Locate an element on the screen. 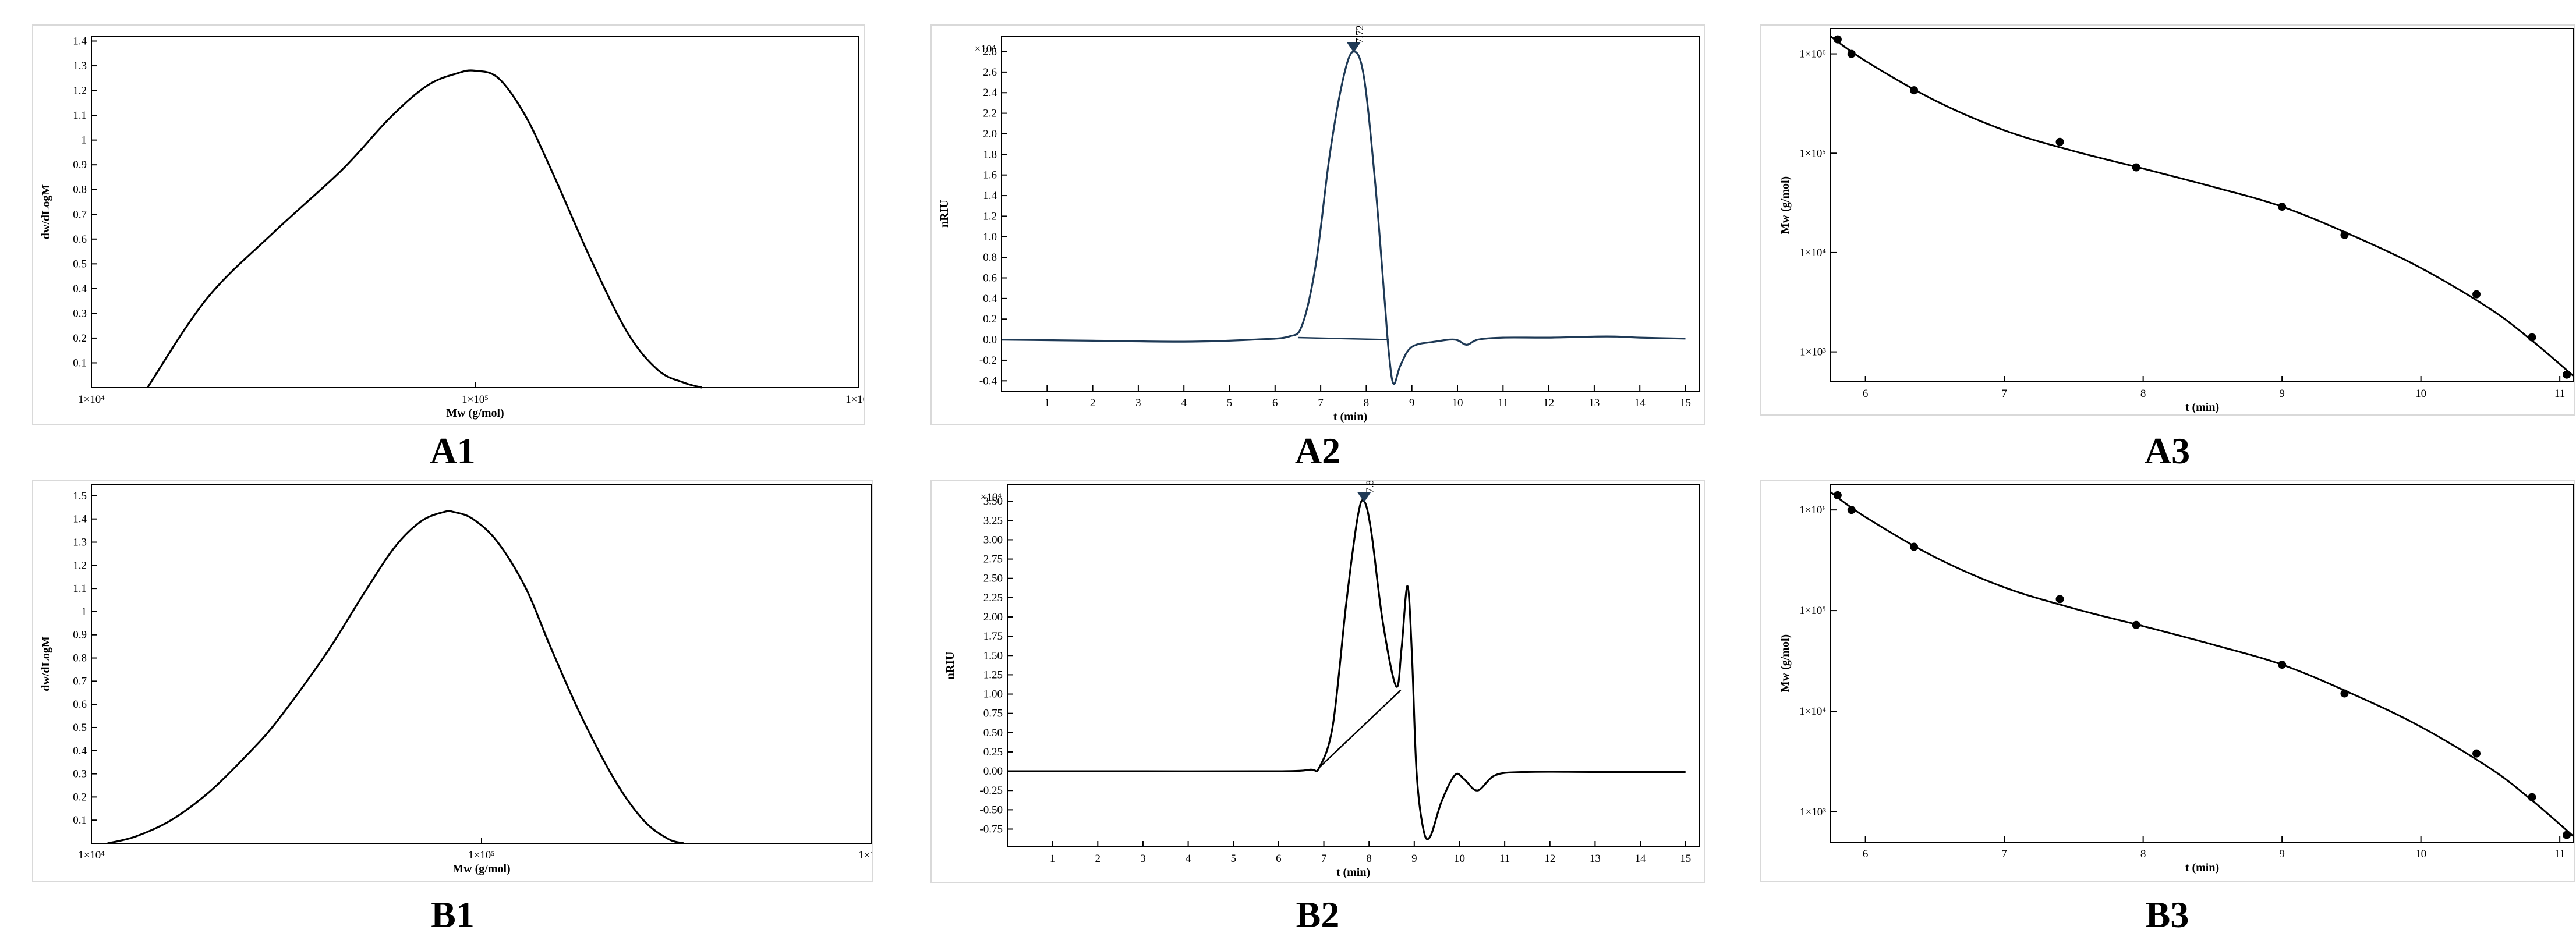 The height and width of the screenshot is (951, 2576). peak-label: 7.725 is located at coordinates (1359, 35).